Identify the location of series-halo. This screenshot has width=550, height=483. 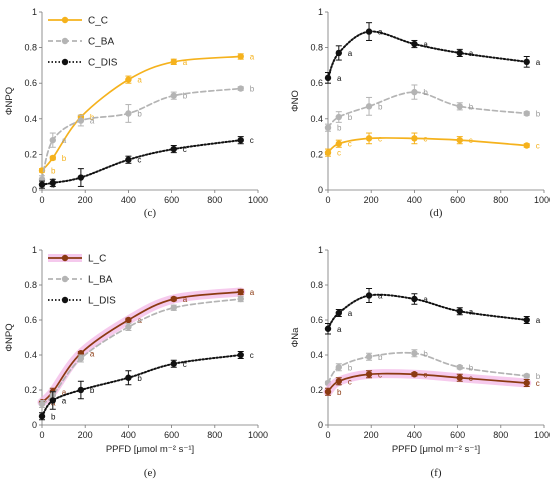
(141, 347).